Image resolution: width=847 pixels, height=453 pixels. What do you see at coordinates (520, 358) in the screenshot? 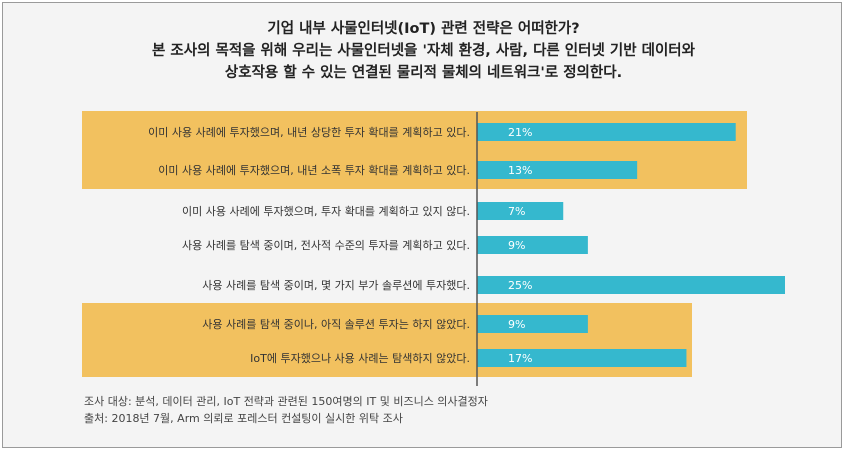
I see `bar-value-label-7: 17%` at bounding box center [520, 358].